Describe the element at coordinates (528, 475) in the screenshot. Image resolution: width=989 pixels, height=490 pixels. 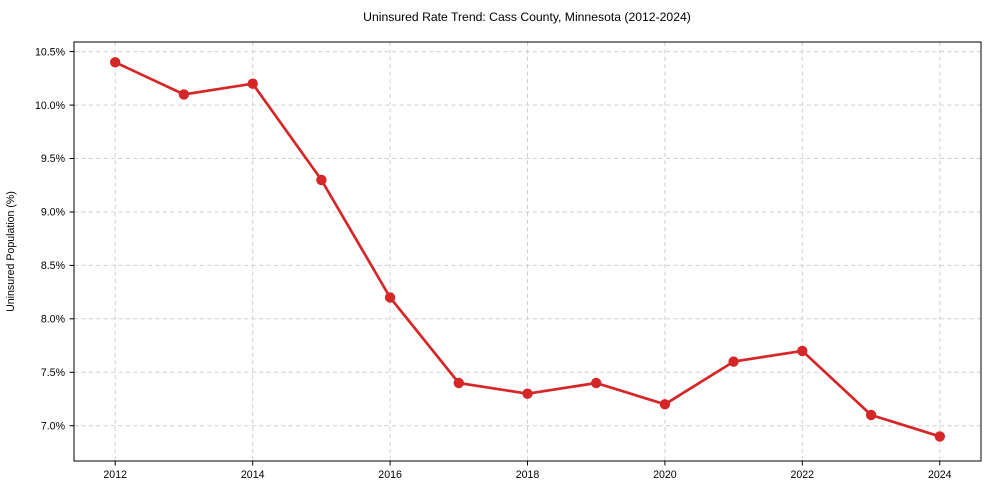
I see `x-tick-label: 2018` at that location.